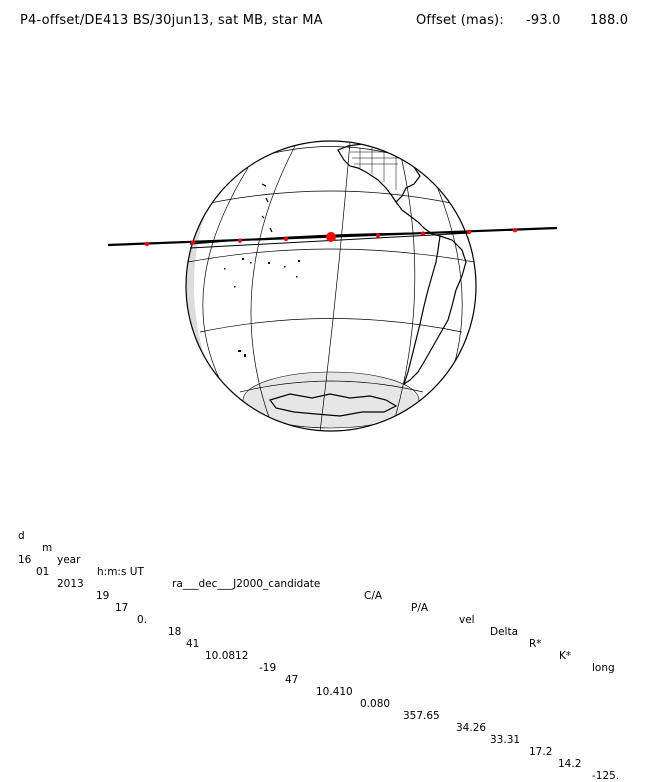 This screenshot has height=782, width=647. Describe the element at coordinates (262, 307) in the screenshot. I see `pacific-islands` at that location.